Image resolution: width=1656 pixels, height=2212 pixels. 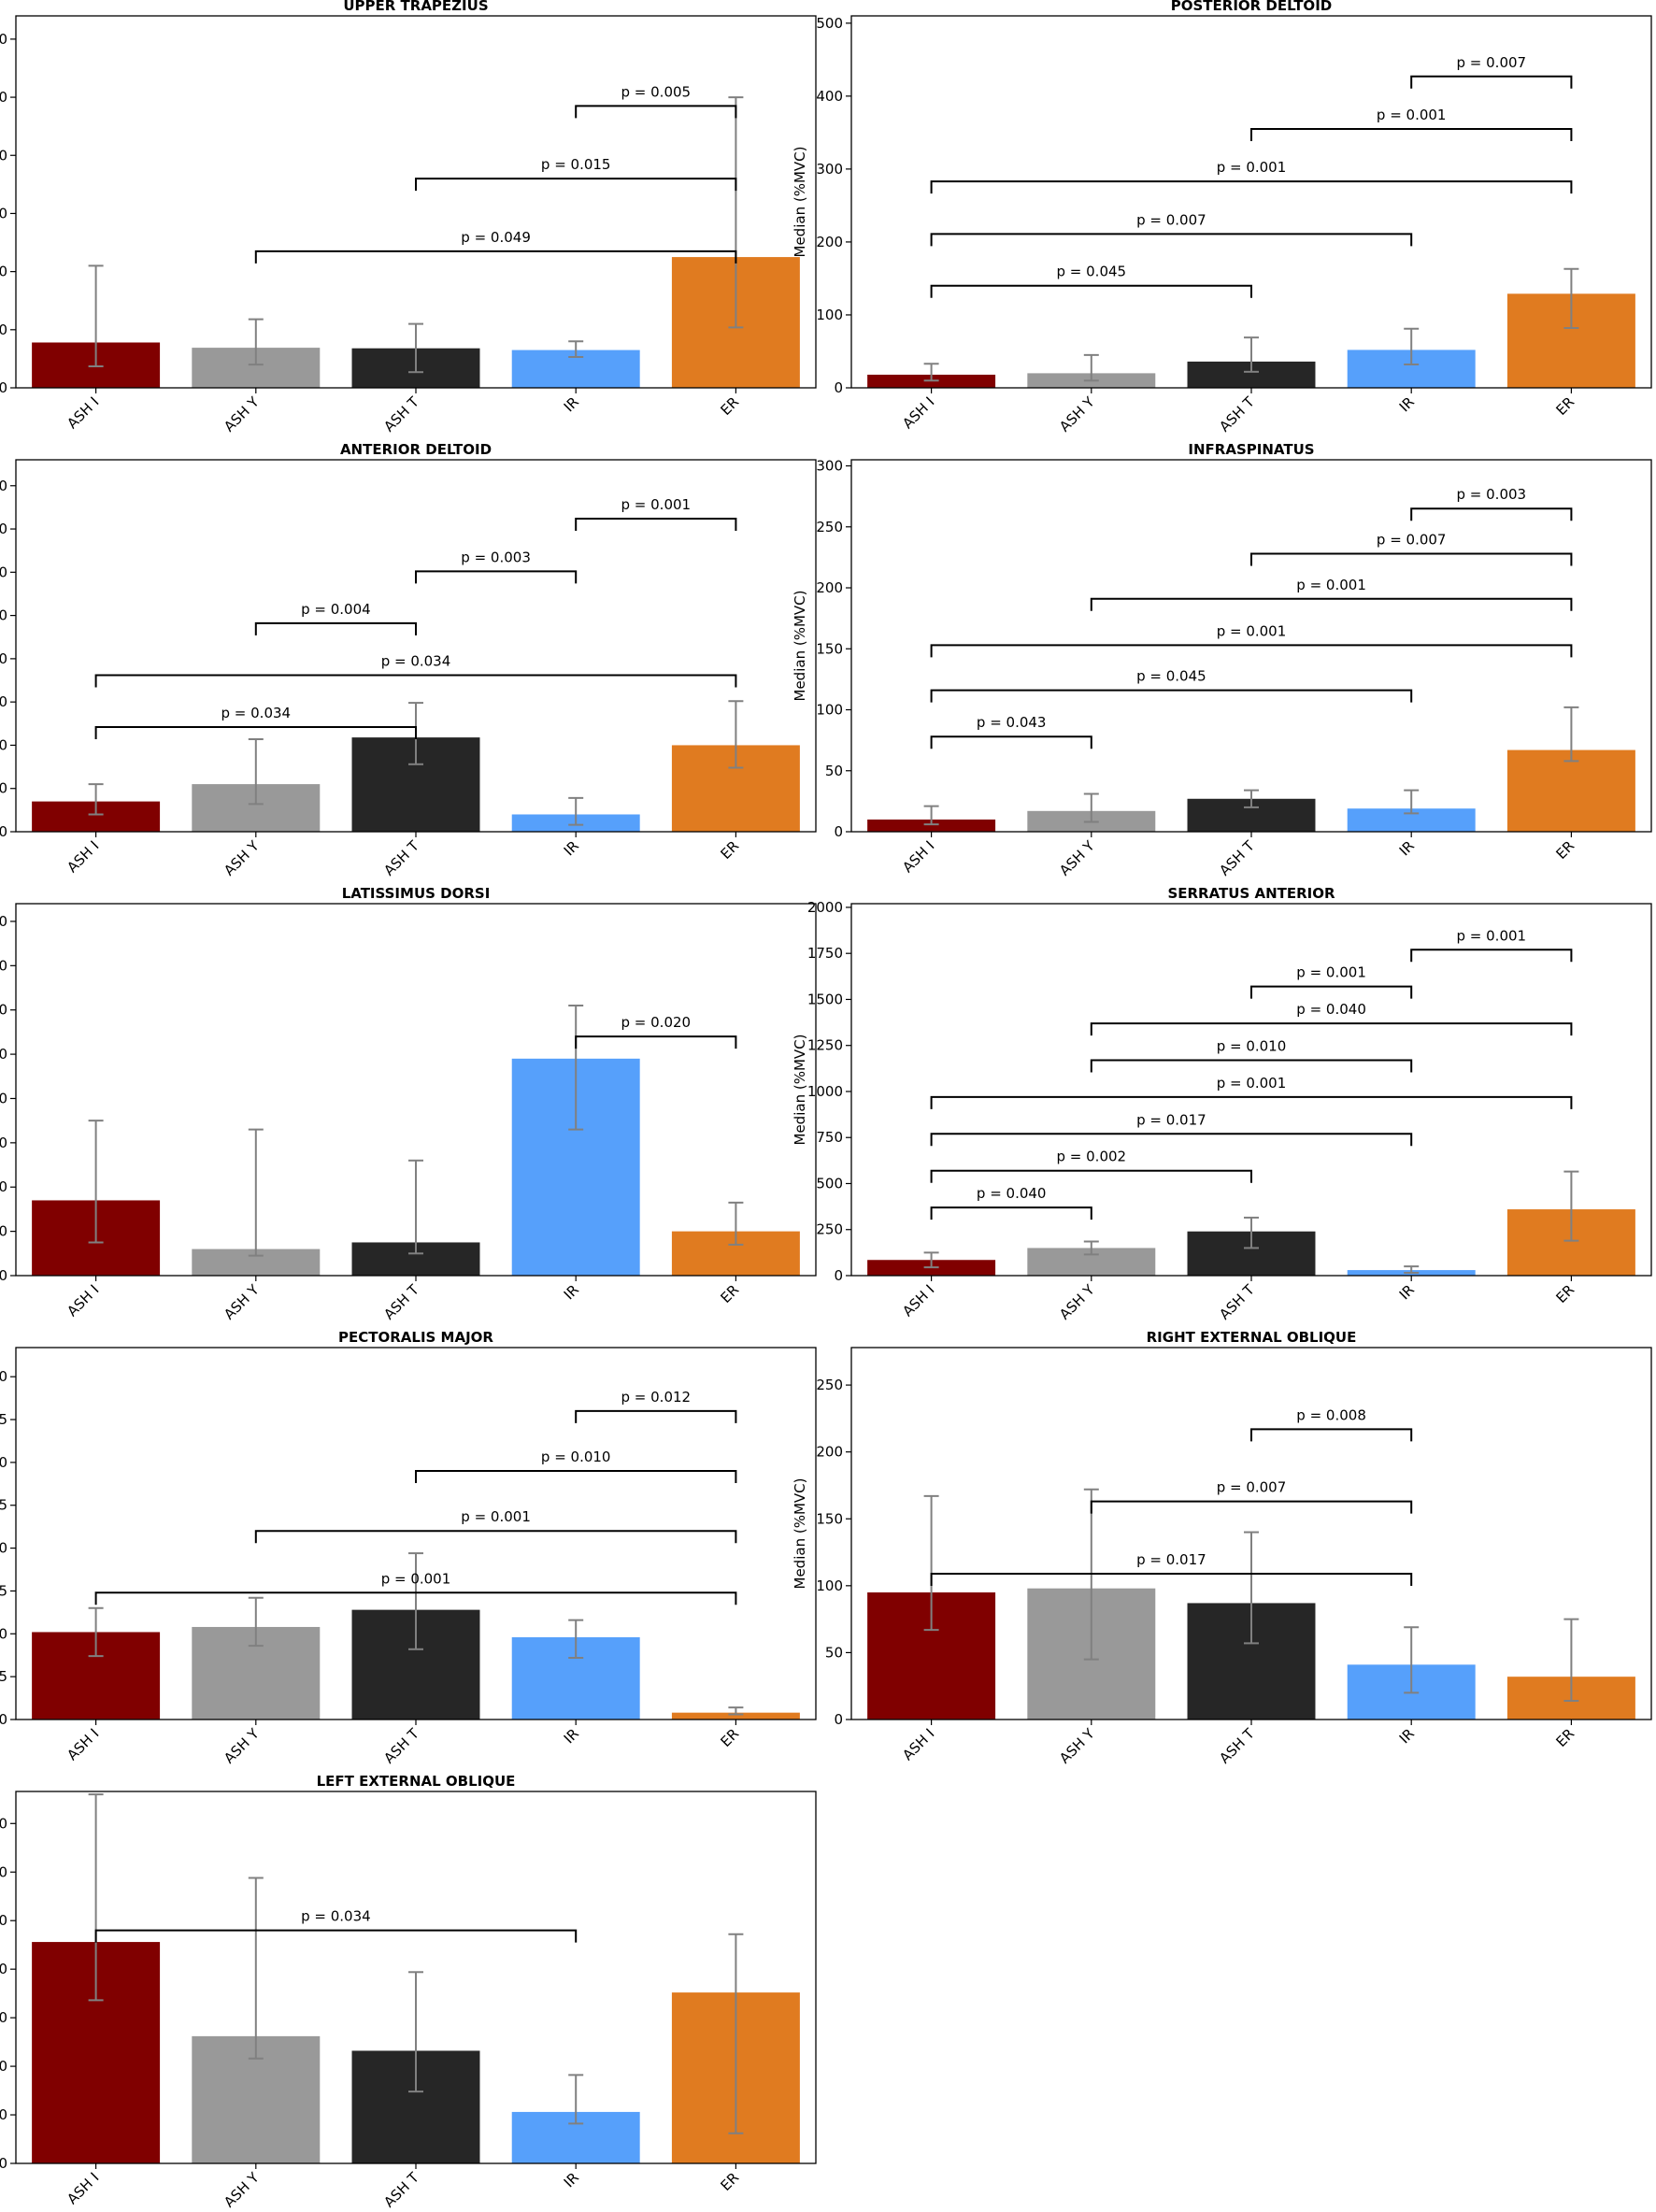 I want to click on significance-bracket: p = 0.005, so click(x=656, y=101).